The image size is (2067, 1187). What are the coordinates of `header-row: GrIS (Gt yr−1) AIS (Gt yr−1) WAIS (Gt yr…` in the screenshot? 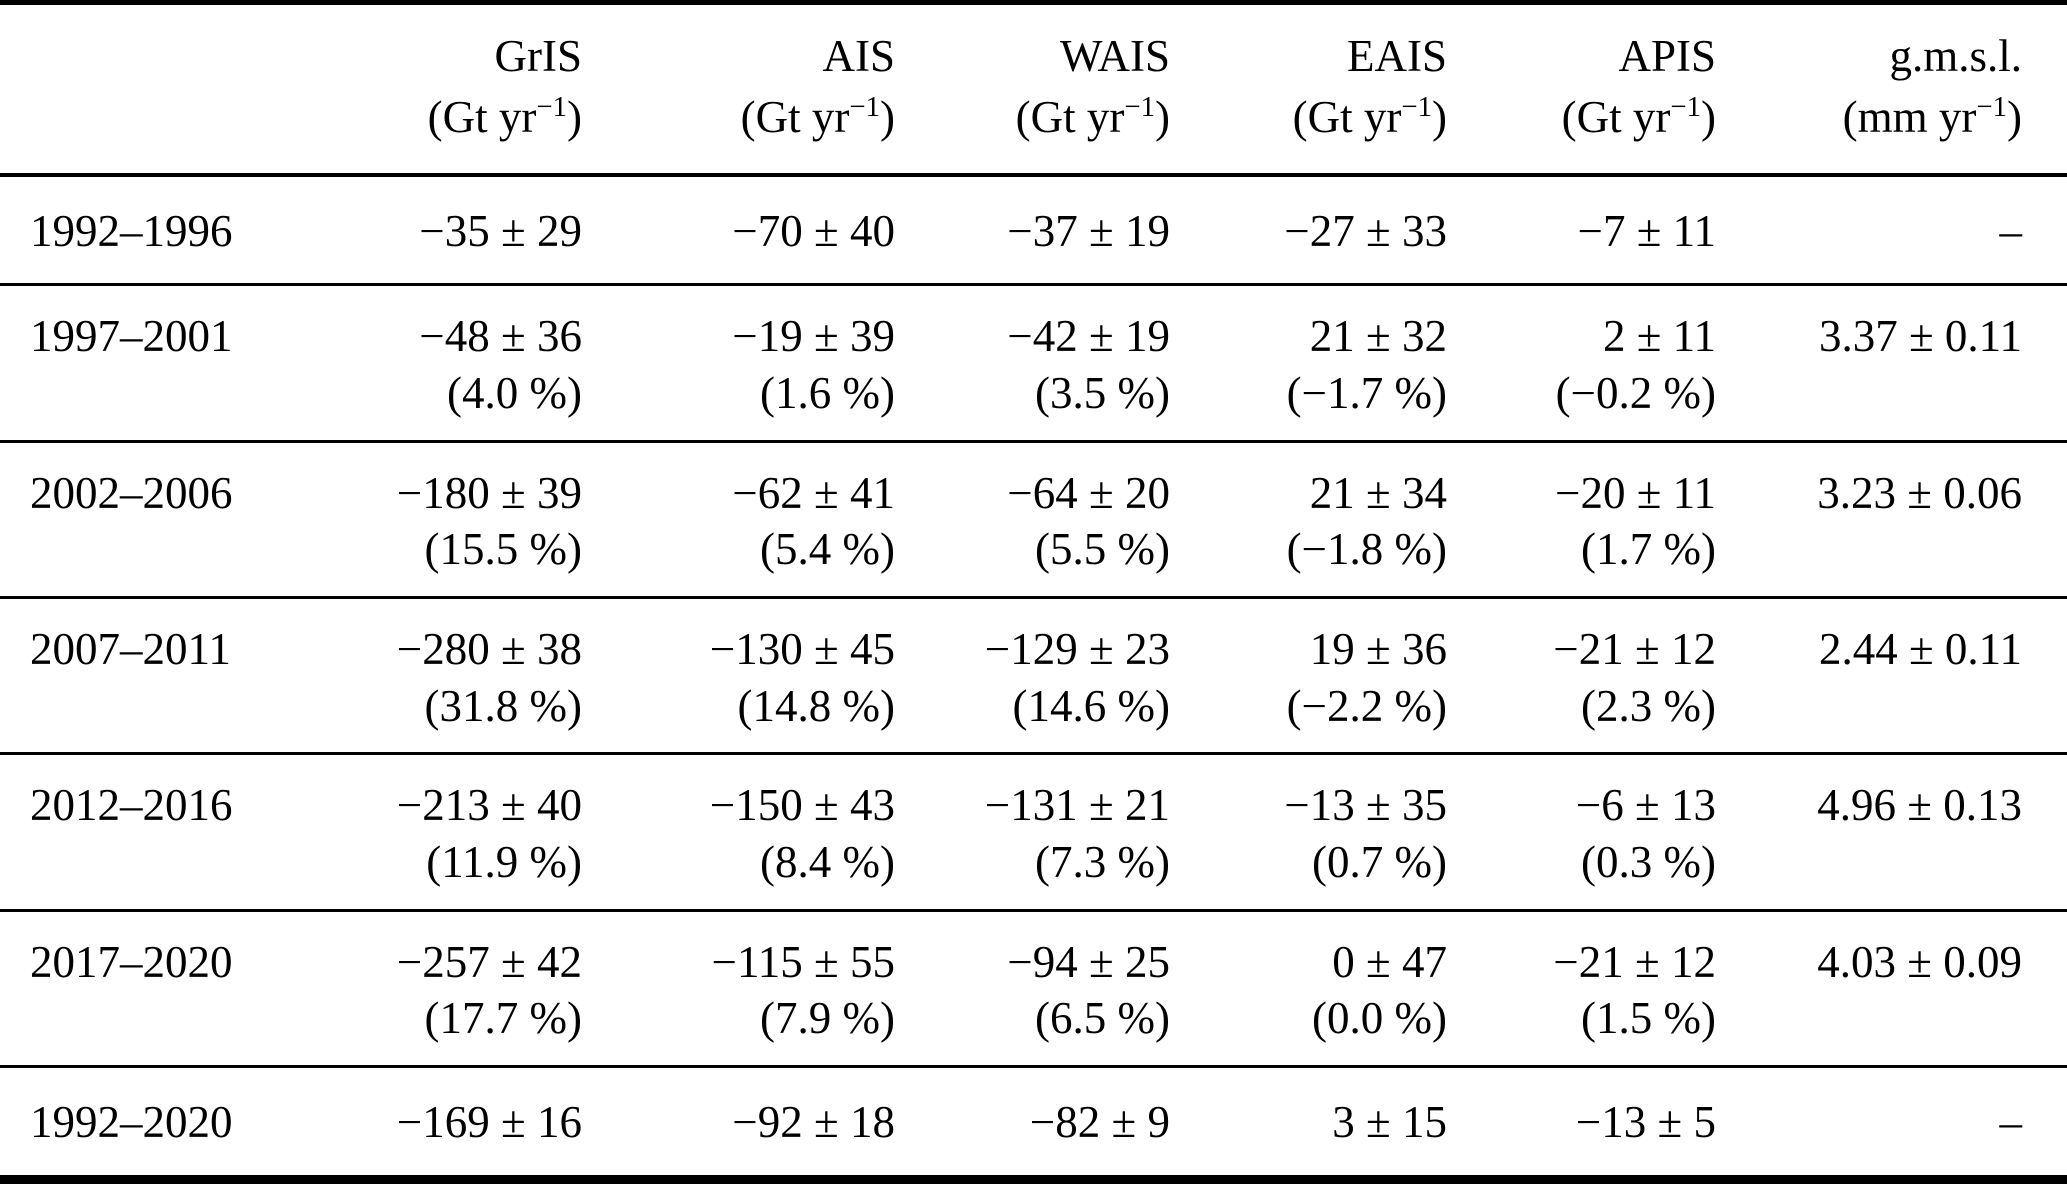 It's located at (1033, 89).